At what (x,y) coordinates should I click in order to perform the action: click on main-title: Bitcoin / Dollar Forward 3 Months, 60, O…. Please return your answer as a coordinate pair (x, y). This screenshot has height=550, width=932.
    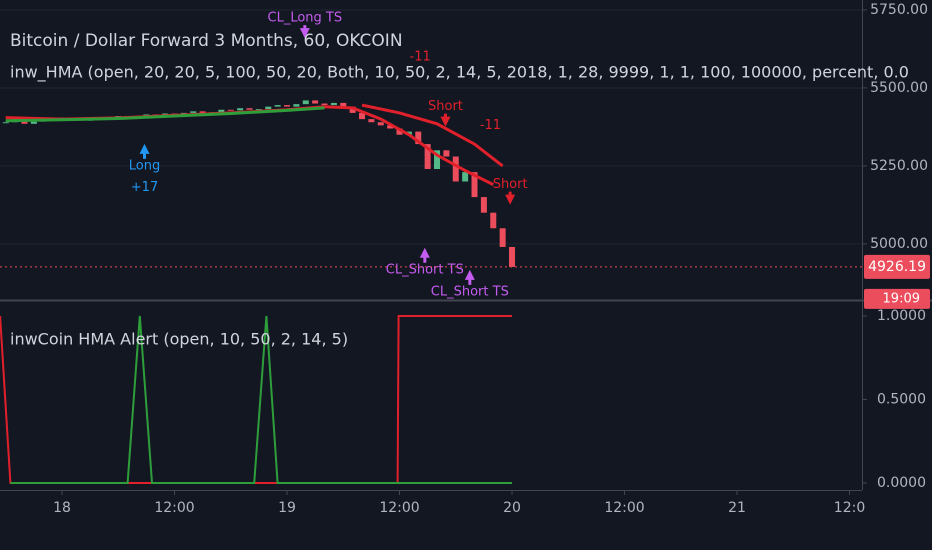
    Looking at the image, I should click on (206, 41).